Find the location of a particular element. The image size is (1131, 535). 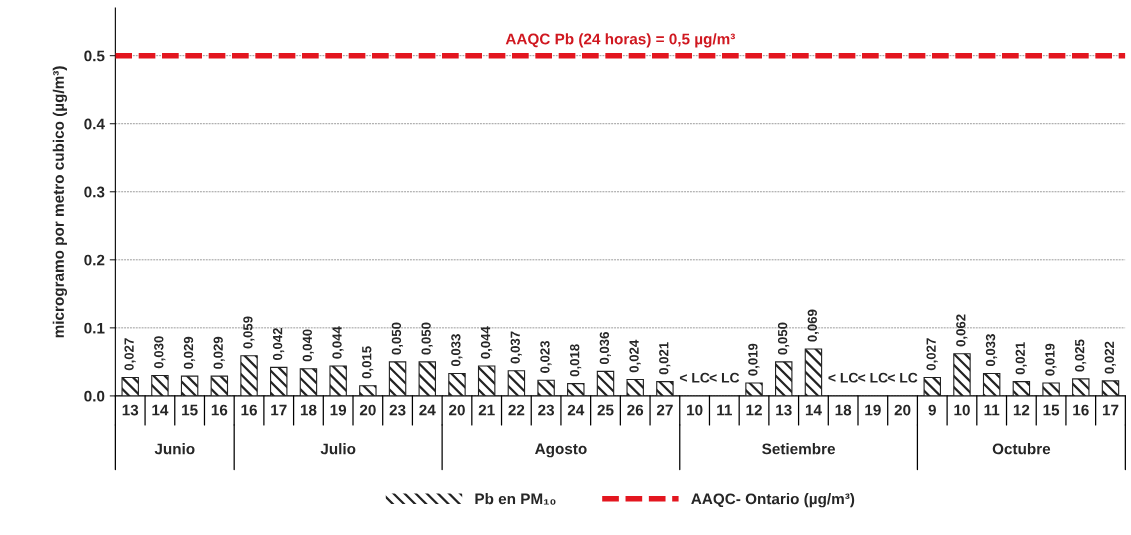

data-label: 0,015 is located at coordinates (368, 362).